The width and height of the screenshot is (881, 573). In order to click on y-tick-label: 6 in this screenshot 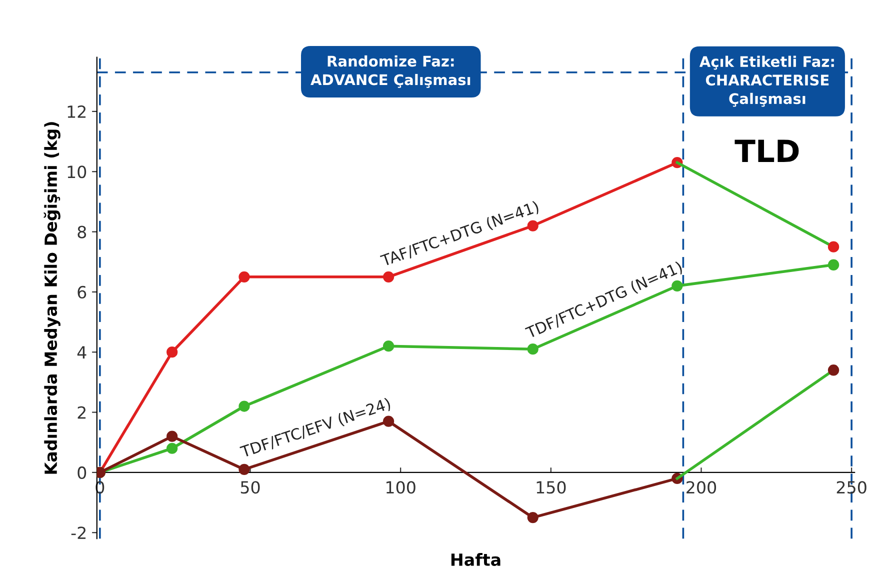, I will do `click(82, 292)`.